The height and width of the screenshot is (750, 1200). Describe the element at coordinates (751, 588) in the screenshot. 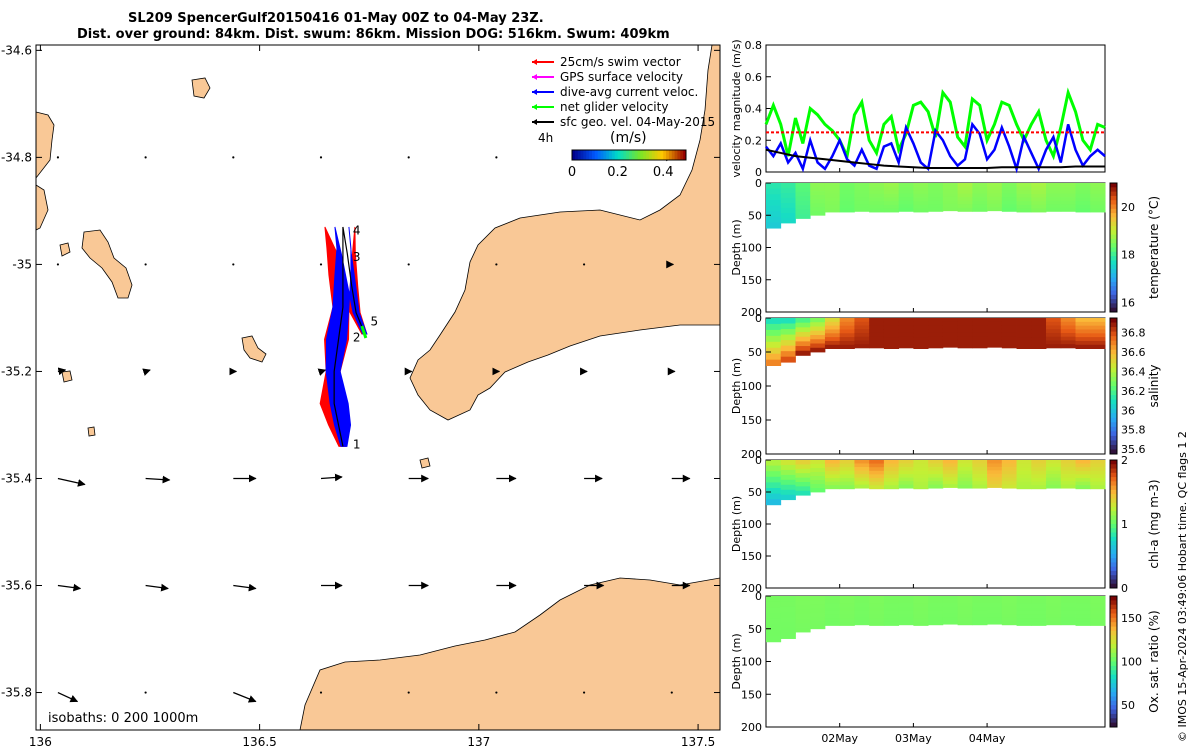

I see `profile-ytick-label: 200` at that location.